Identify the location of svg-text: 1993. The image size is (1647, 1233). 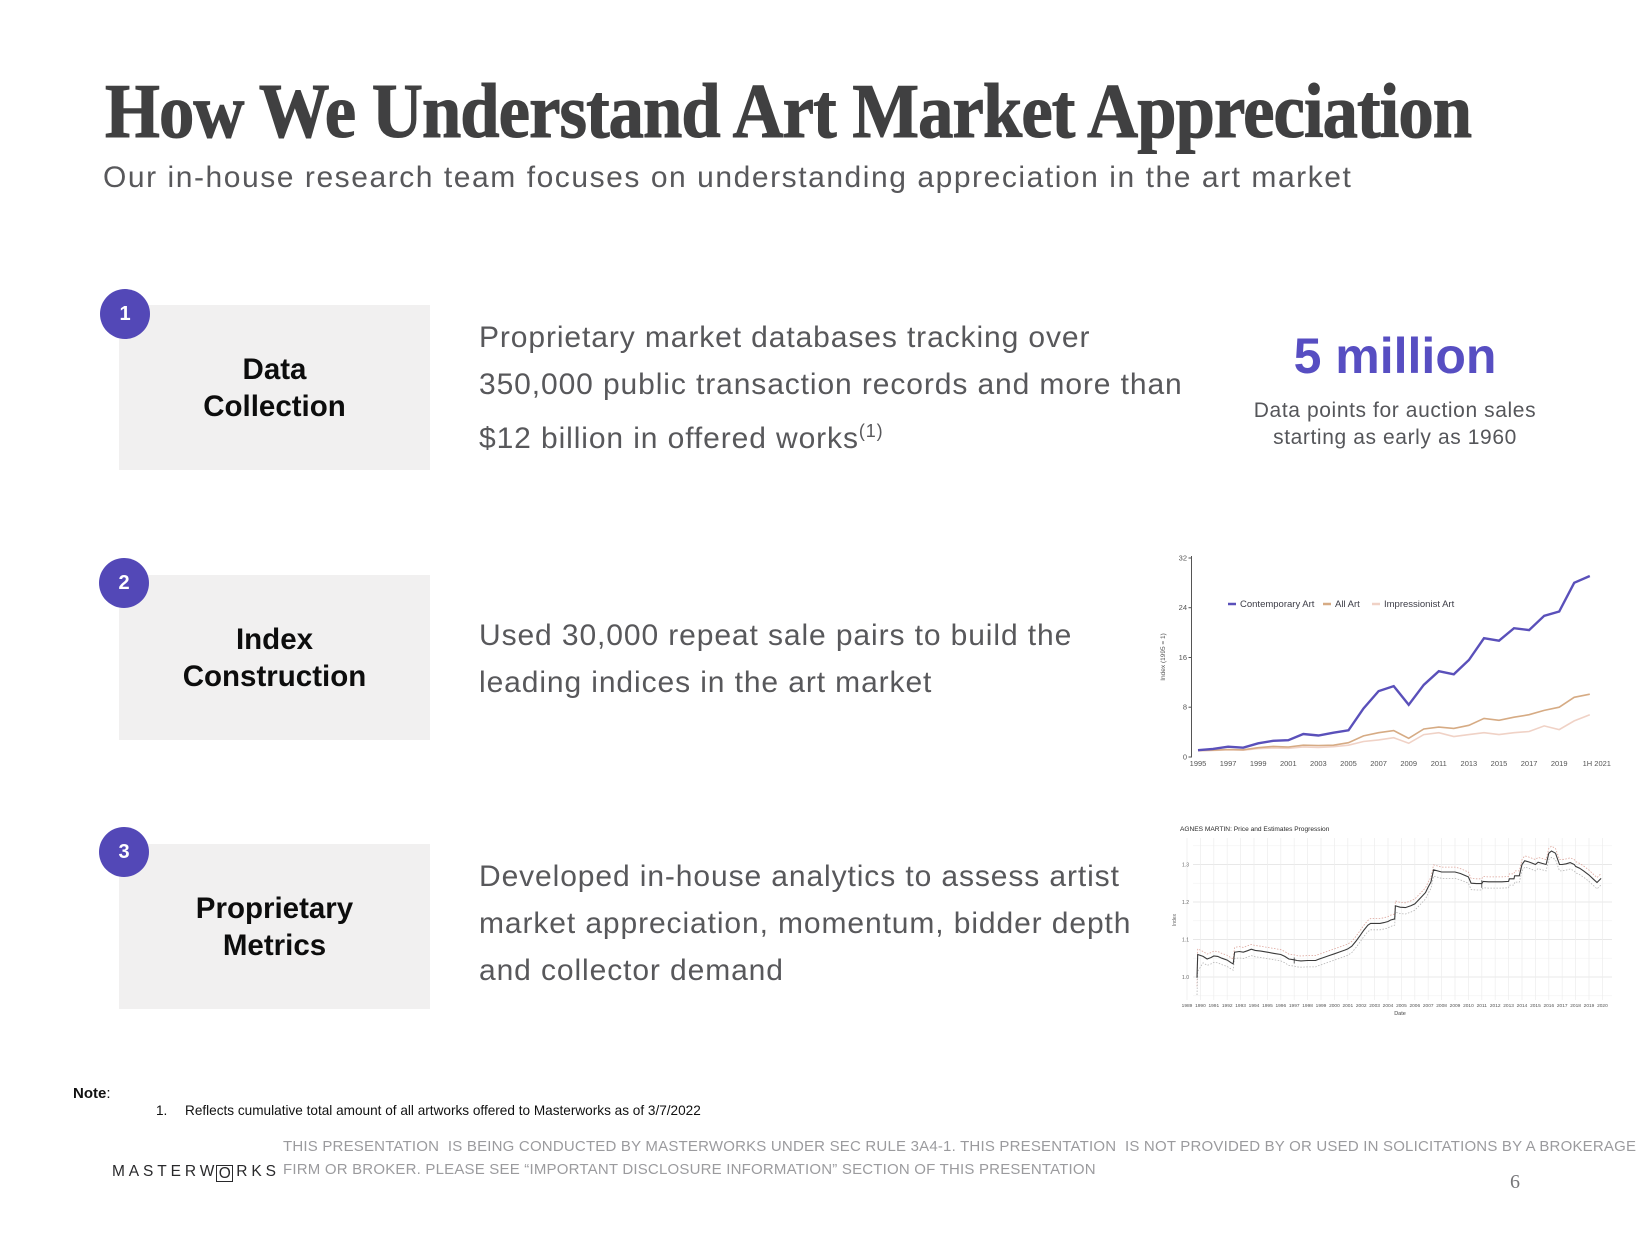
(1240, 1006).